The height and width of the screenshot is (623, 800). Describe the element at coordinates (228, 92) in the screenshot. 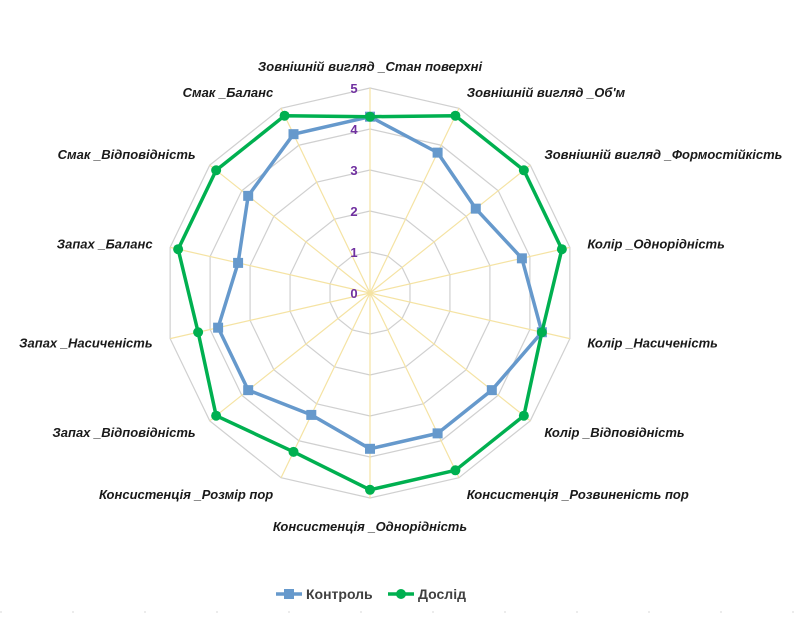

I see `axis-label: Смак _Баланс` at that location.